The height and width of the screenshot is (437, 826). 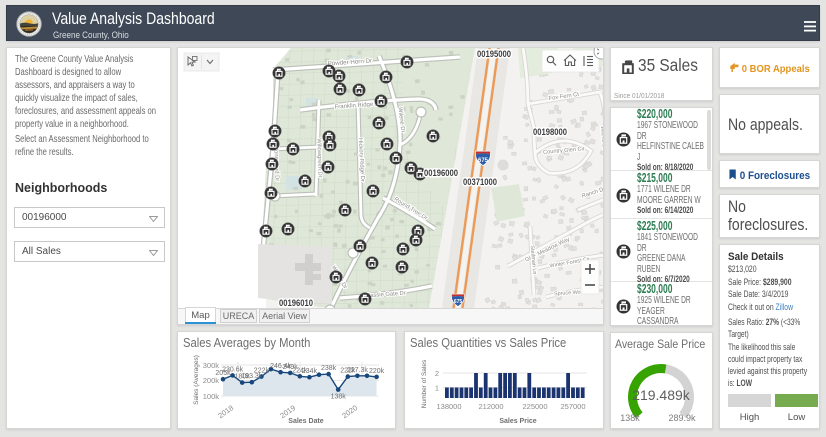 I want to click on svg-text: 225000, so click(x=534, y=406).